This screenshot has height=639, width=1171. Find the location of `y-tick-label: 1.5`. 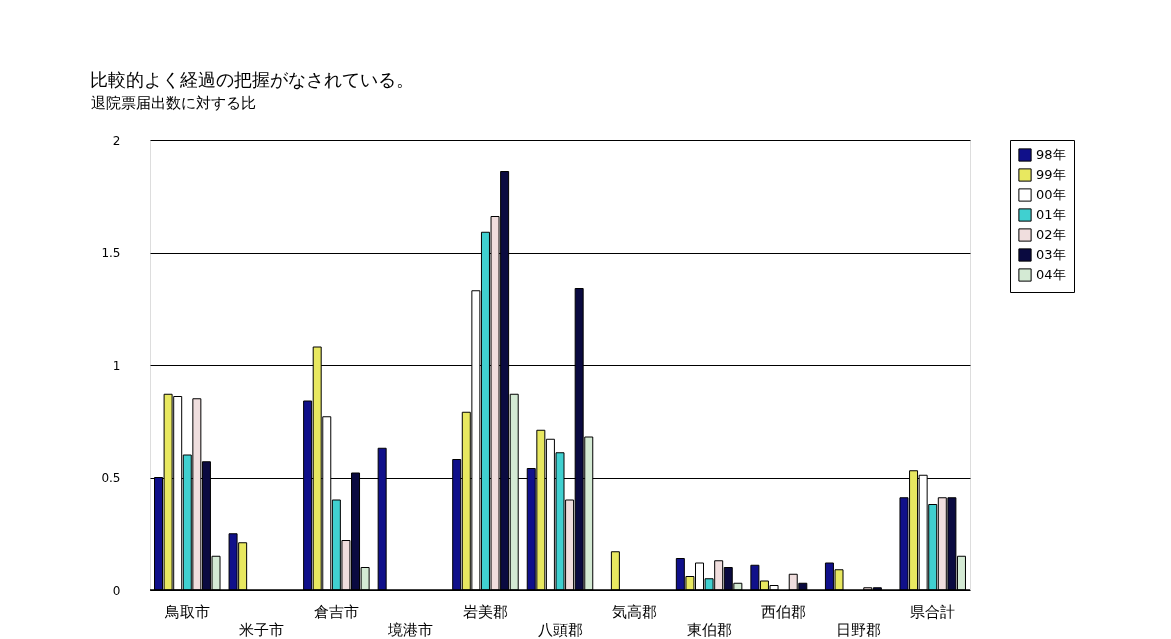

y-tick-label: 1.5 is located at coordinates (111, 253).